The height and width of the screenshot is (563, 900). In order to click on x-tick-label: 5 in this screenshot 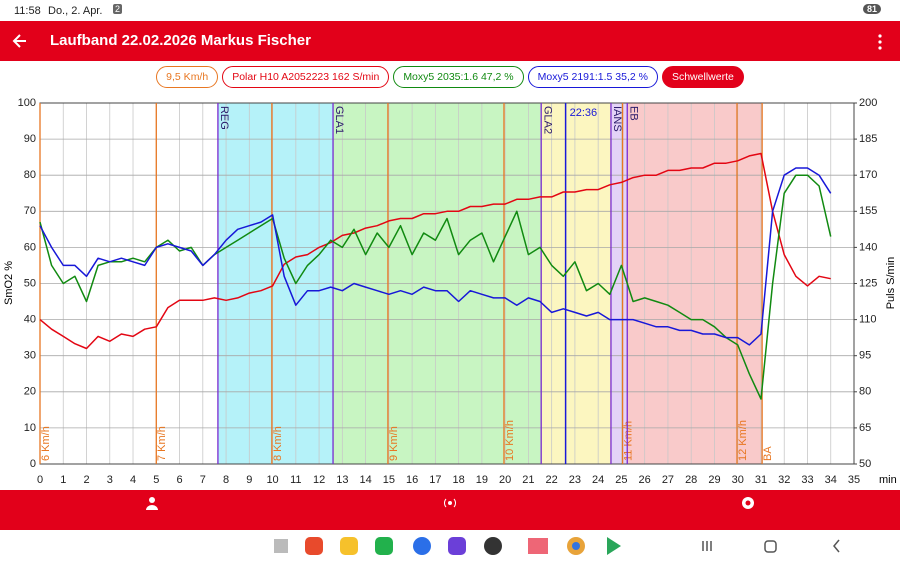, I will do `click(156, 480)`.